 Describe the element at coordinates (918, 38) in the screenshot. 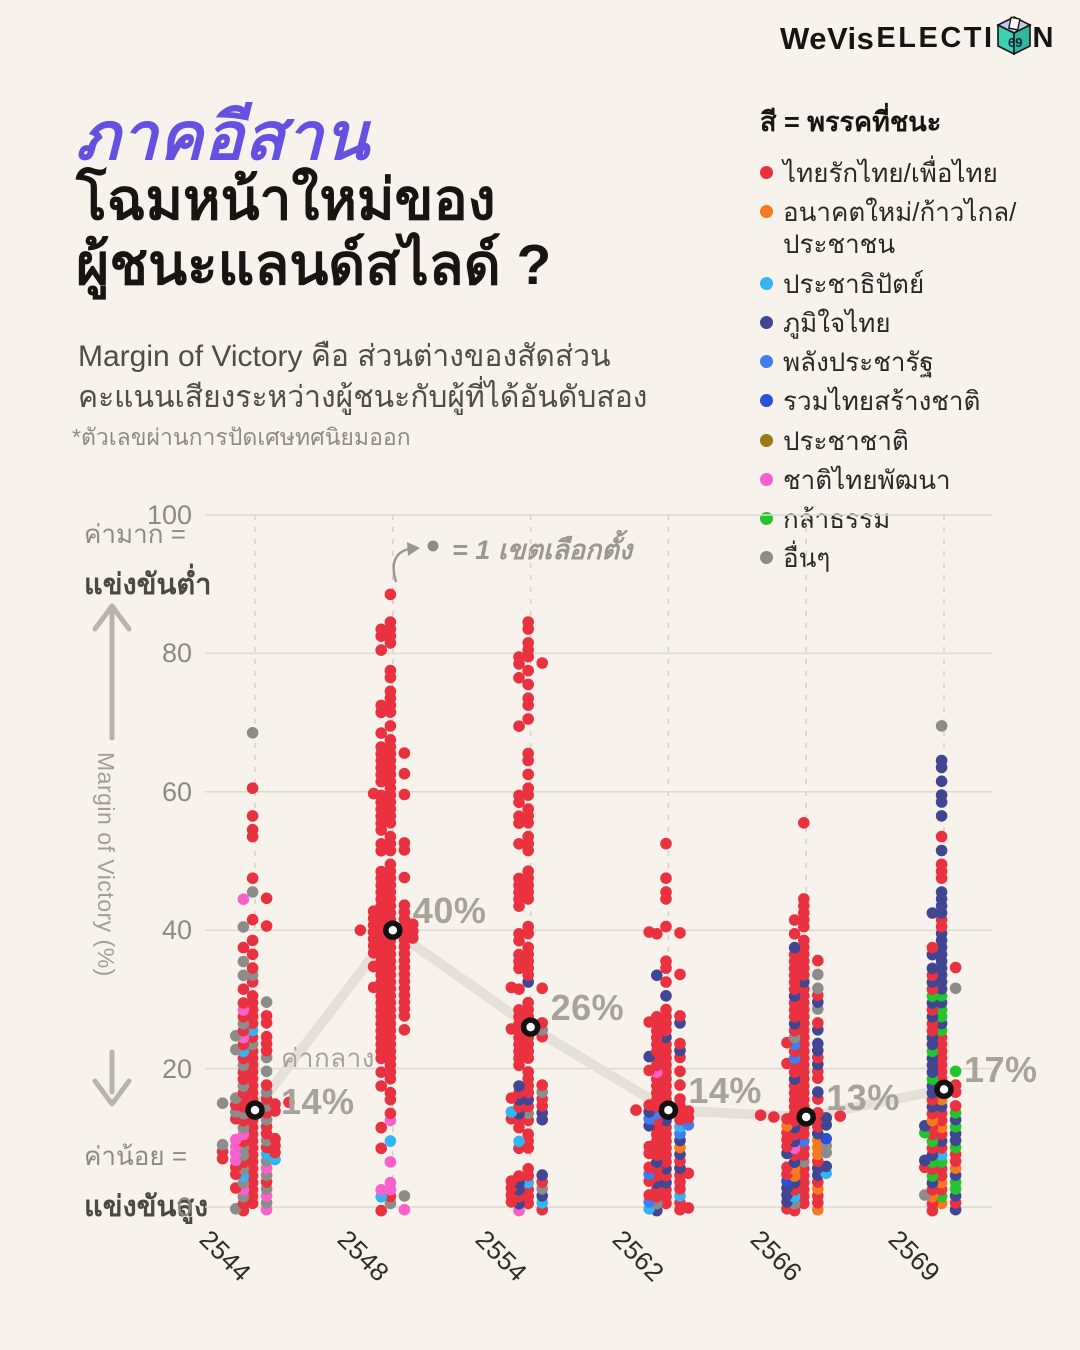

I see `wevis-election-logo: WeVis ELECTI 69 N` at that location.